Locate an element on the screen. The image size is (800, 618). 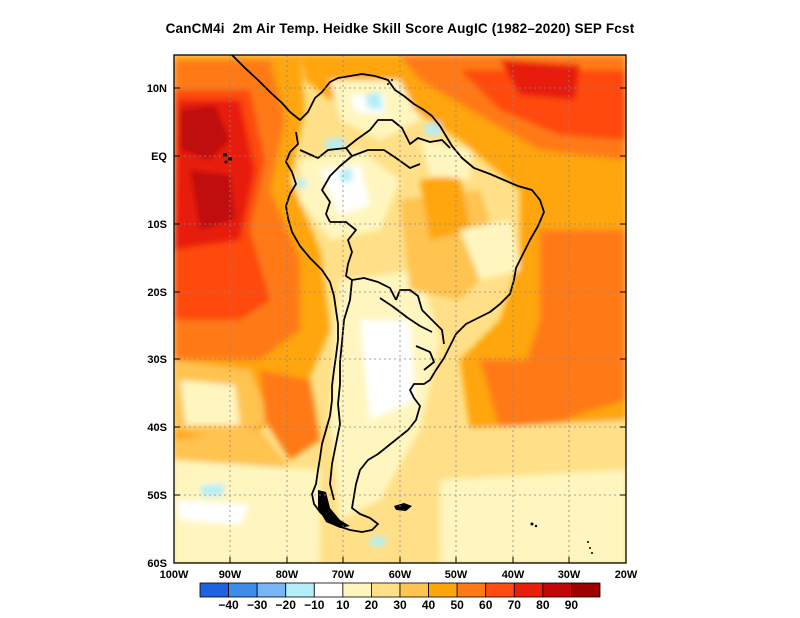
colorbar-label: 30 is located at coordinates (400, 605).